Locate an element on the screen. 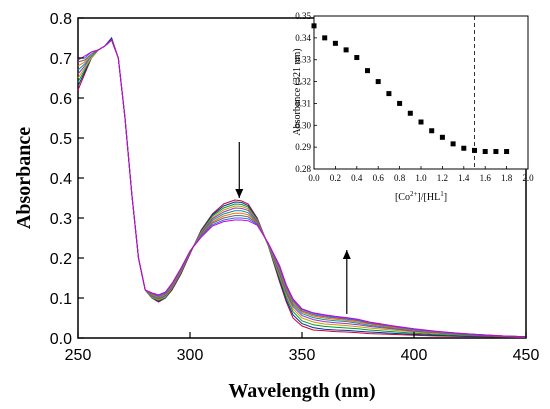  inset-y-tick-label: 0.34 is located at coordinates (303, 38).